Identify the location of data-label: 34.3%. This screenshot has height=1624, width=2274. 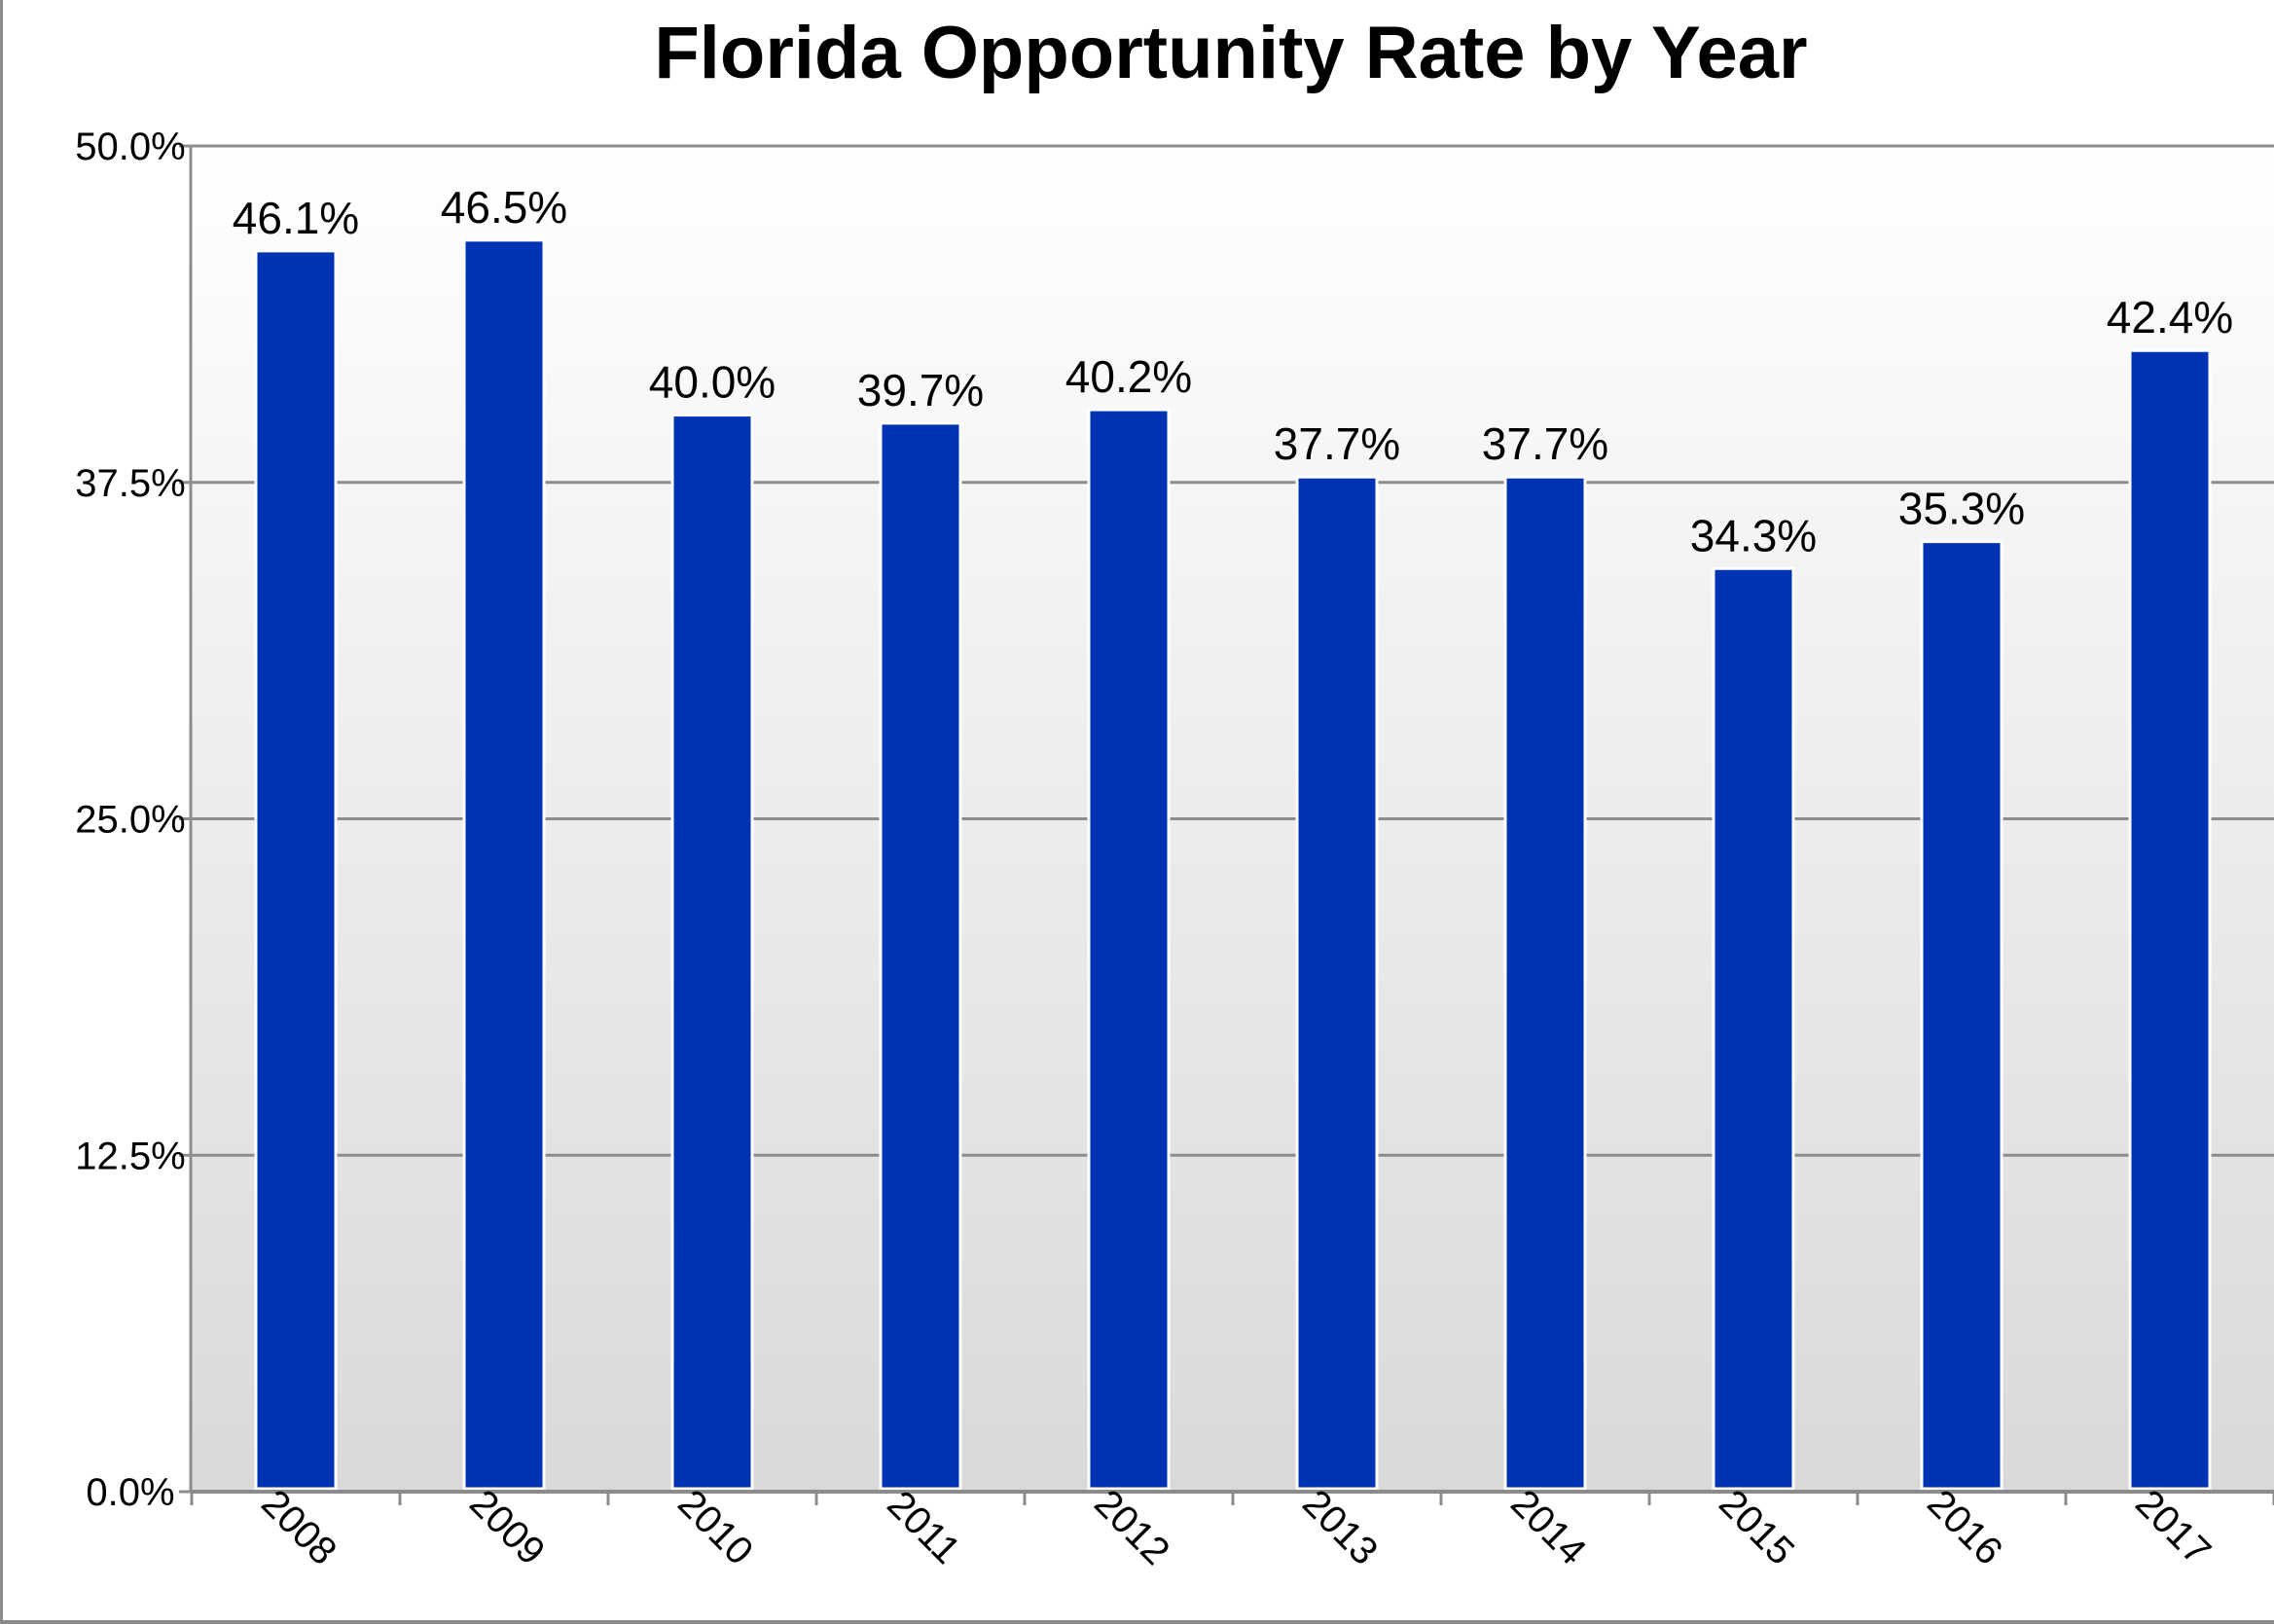
(1753, 535).